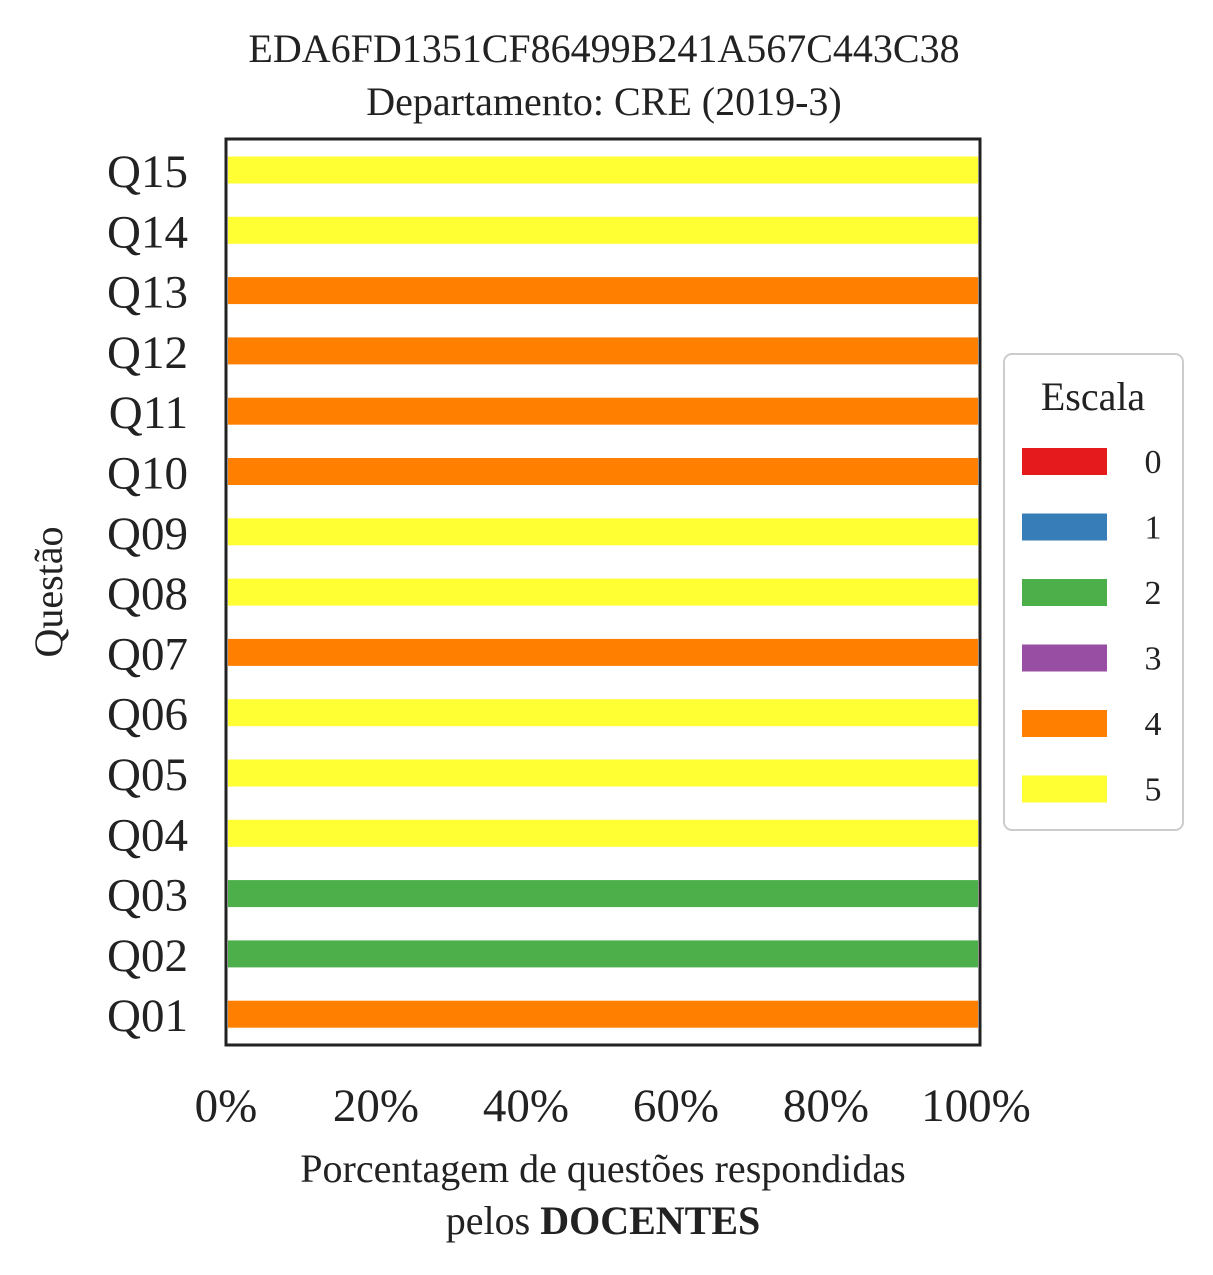 The width and height of the screenshot is (1213, 1275). I want to click on legend-label-0: 0, so click(1153, 462).